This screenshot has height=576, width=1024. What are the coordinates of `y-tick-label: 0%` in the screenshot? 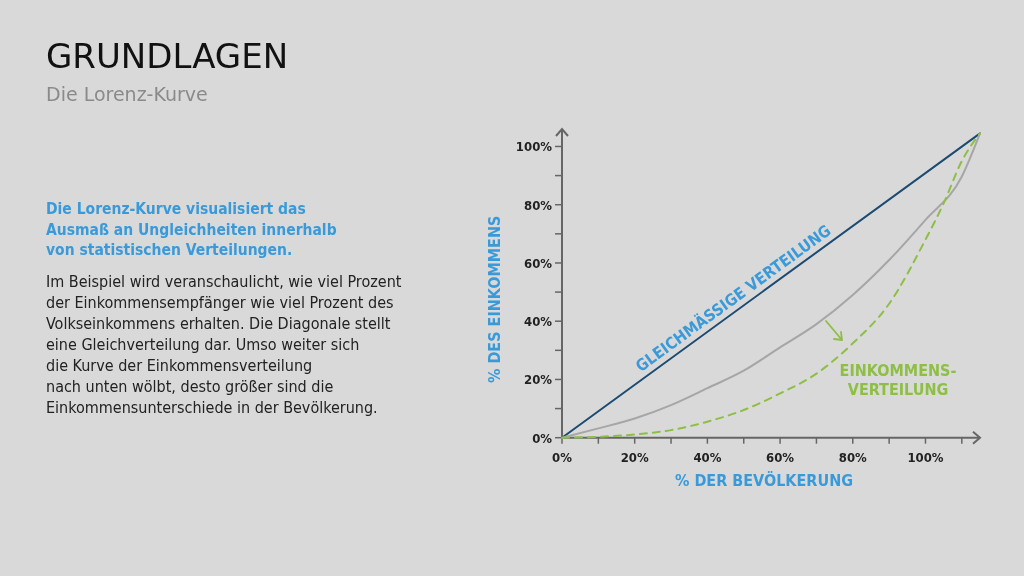 It's located at (542, 438).